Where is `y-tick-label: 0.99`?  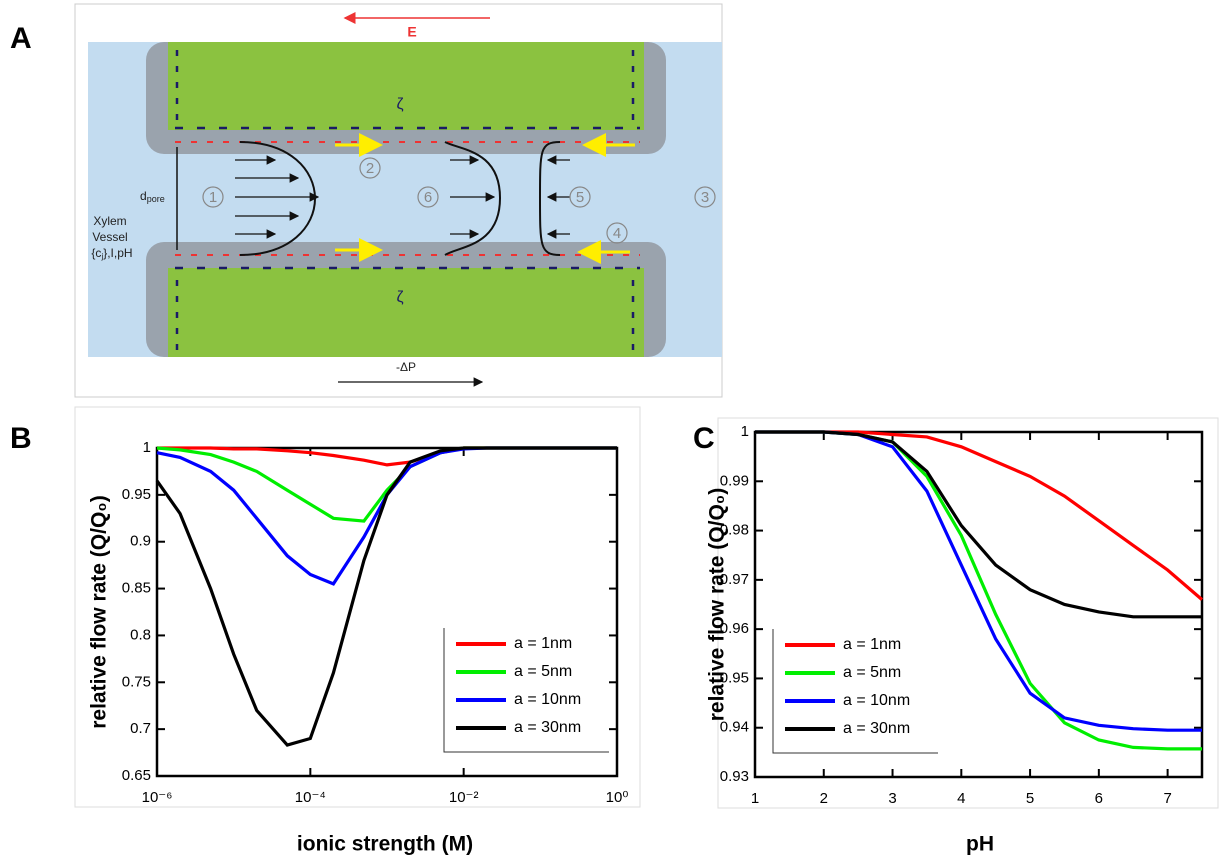 y-tick-label: 0.99 is located at coordinates (734, 480).